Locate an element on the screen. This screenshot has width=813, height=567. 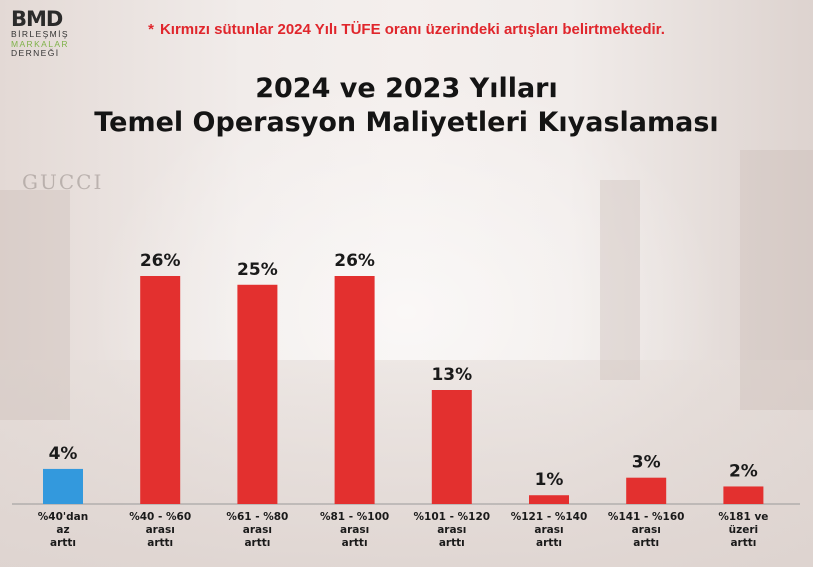
category-label: %61 - %80 arası arttı is located at coordinates (257, 530).